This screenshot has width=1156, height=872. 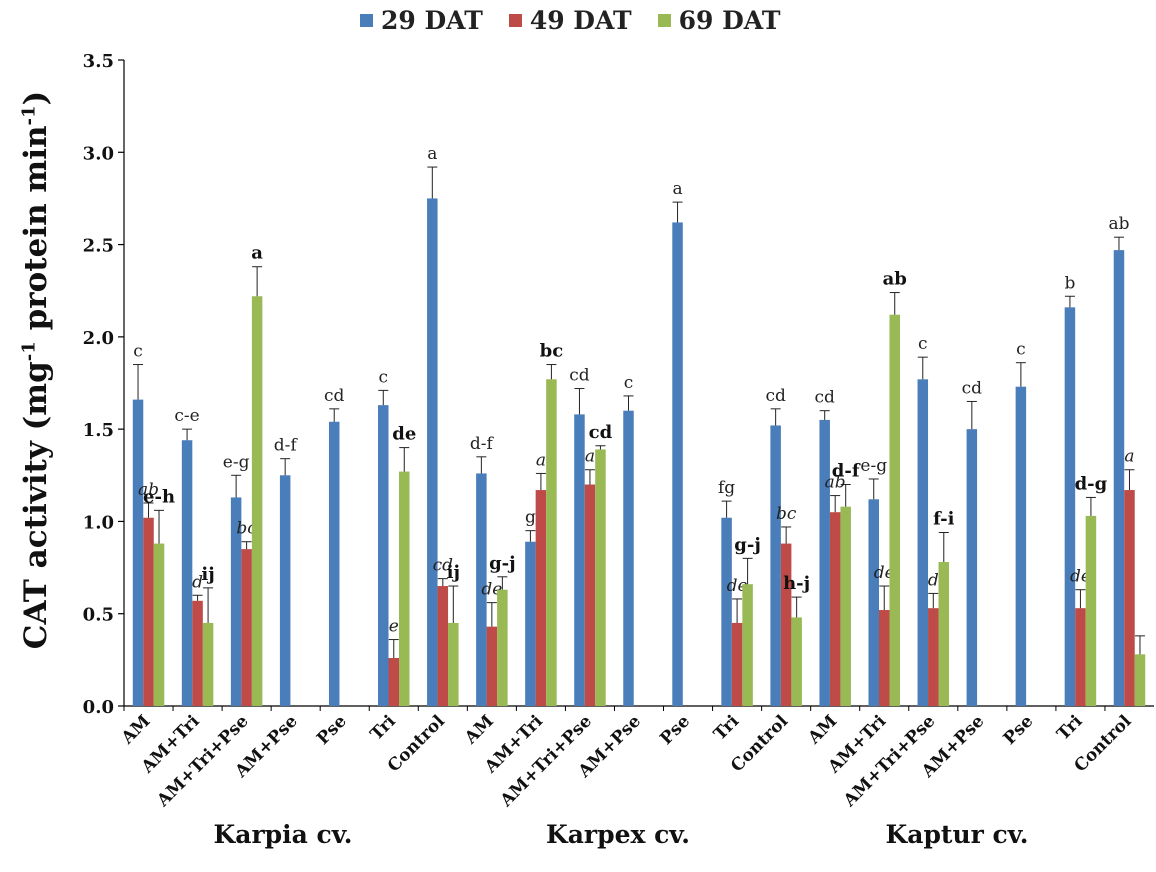 What do you see at coordinates (944, 519) in the screenshot?
I see `significance-label: f-i` at bounding box center [944, 519].